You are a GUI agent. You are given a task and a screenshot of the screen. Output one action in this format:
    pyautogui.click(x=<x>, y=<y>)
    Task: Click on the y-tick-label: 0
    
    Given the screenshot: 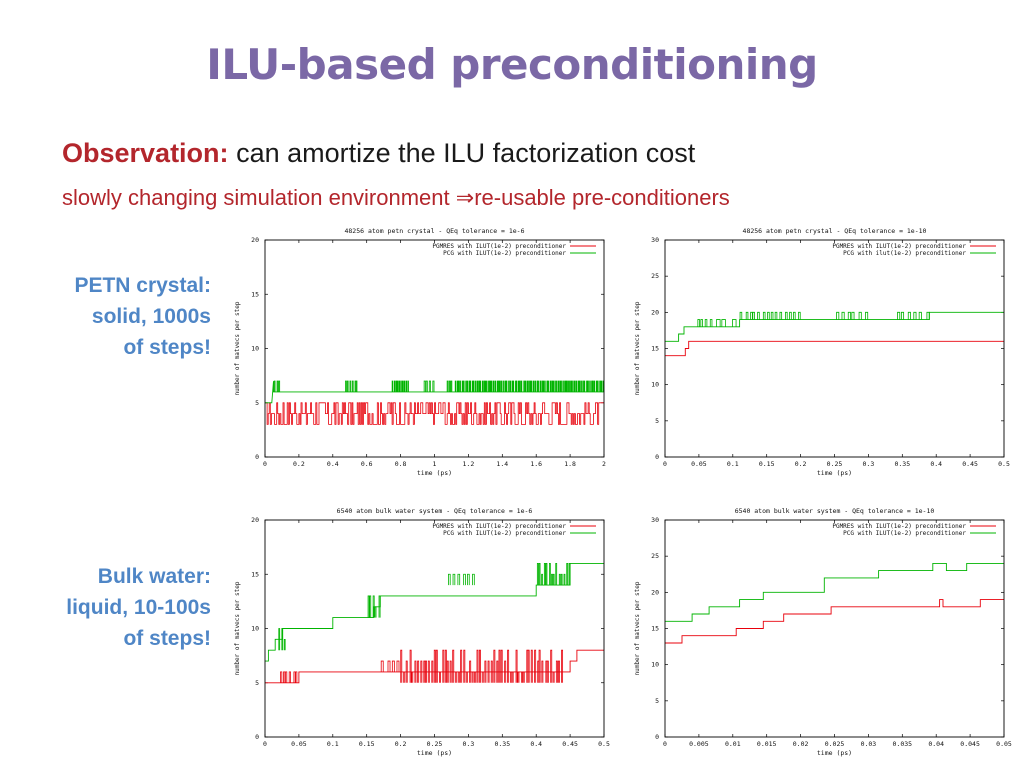 What is the action you would take?
    pyautogui.click(x=657, y=737)
    